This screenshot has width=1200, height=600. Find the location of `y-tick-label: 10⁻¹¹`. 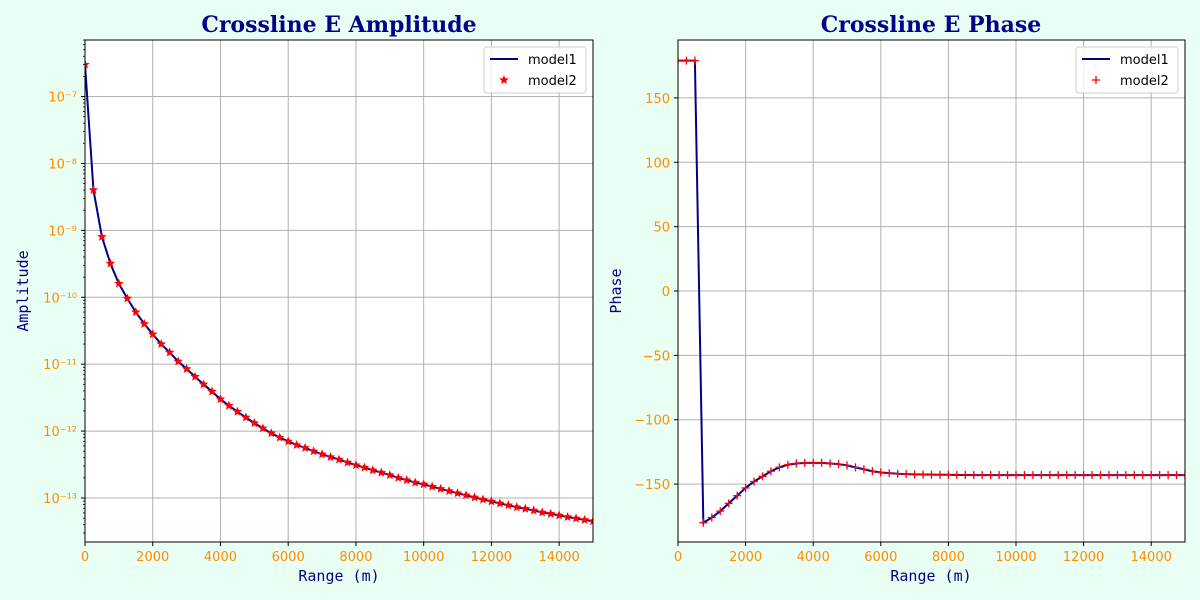

y-tick-label: 10⁻¹¹ is located at coordinates (60, 365).